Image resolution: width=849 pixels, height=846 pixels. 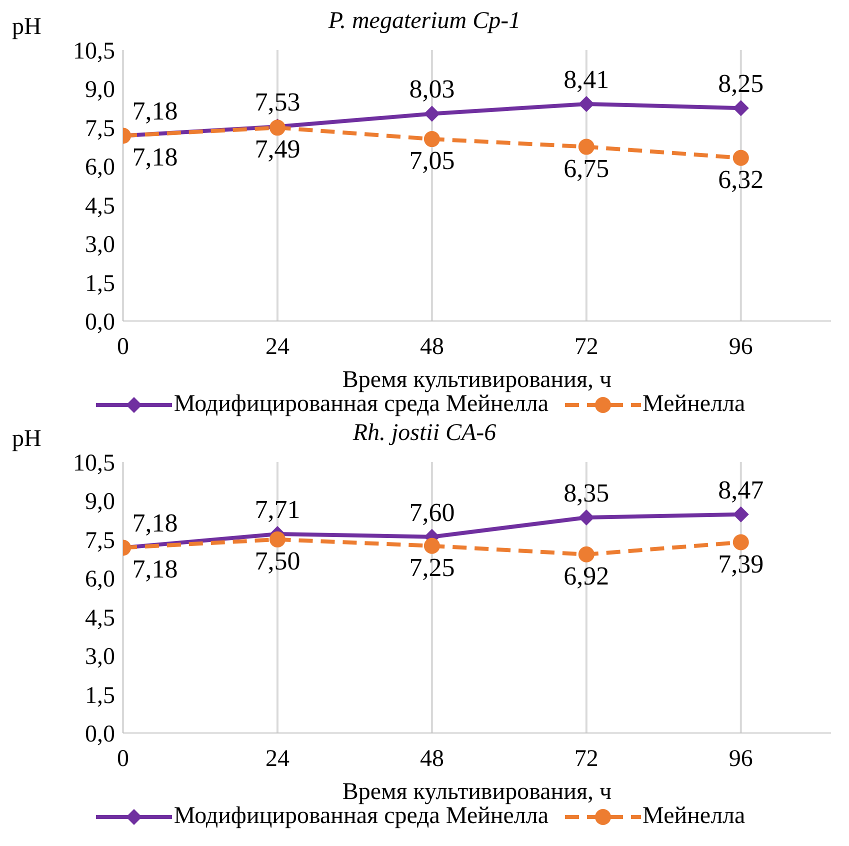 What do you see at coordinates (432, 161) in the screenshot?
I see `data-label: 7,05` at bounding box center [432, 161].